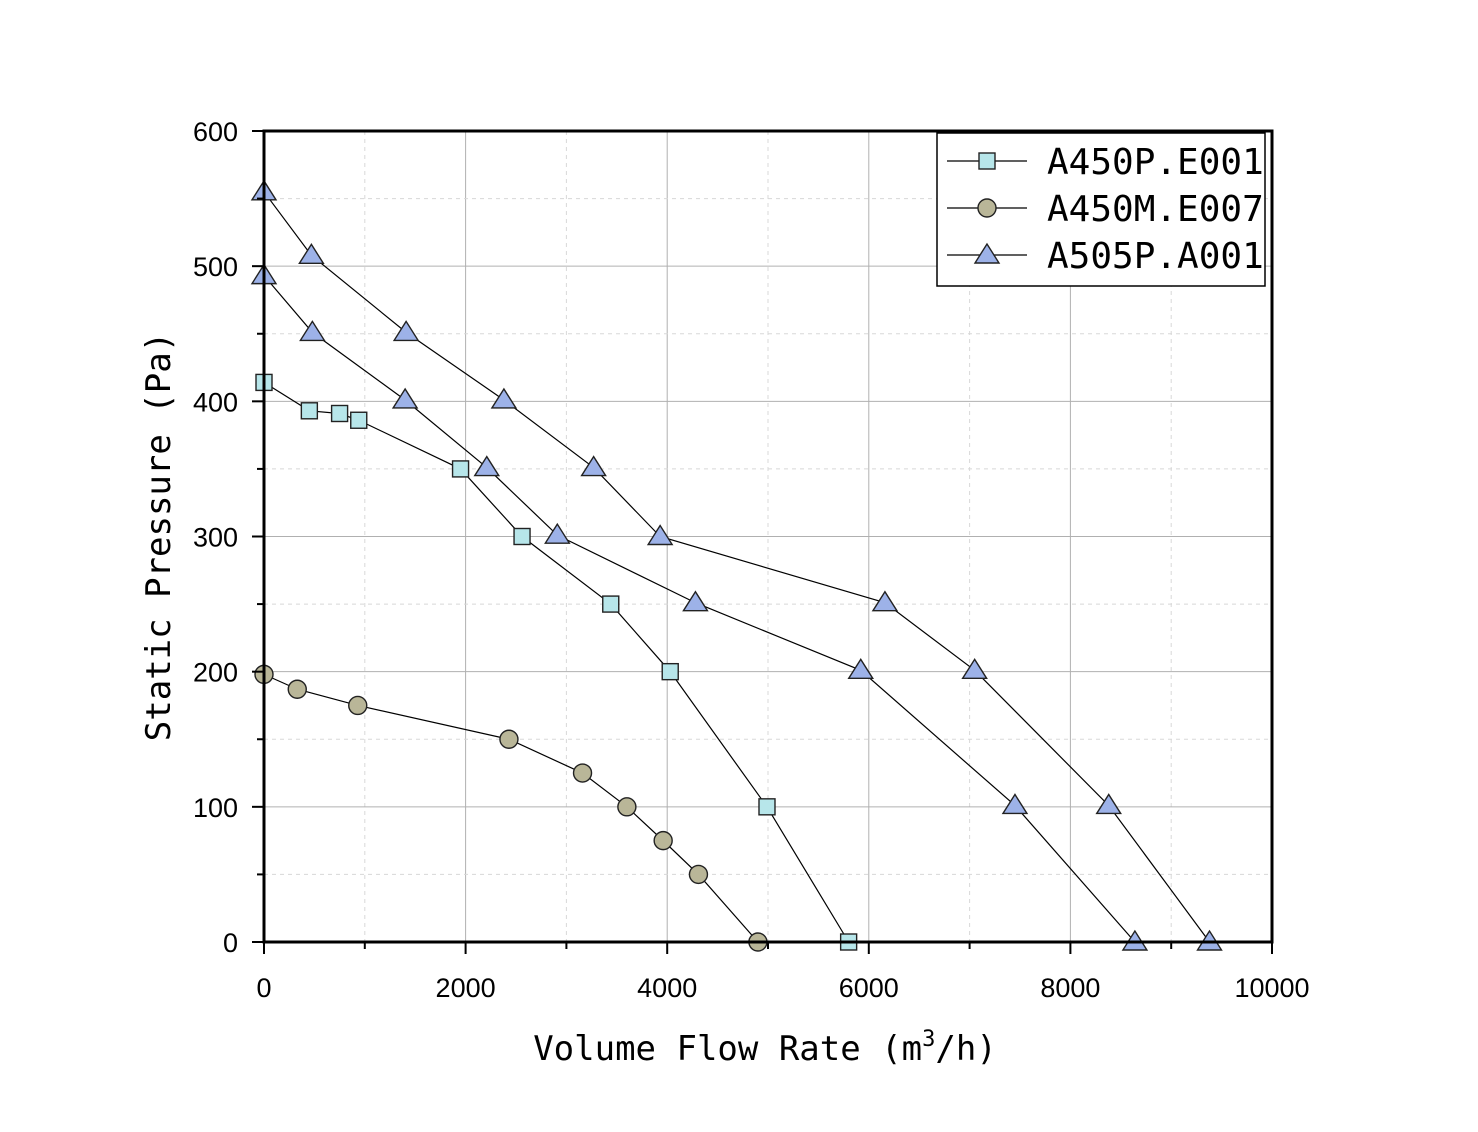 Image resolution: width=1478 pixels, height=1132 pixels. What do you see at coordinates (1155, 256) in the screenshot?
I see `legend-label: A505P.A001` at bounding box center [1155, 256].